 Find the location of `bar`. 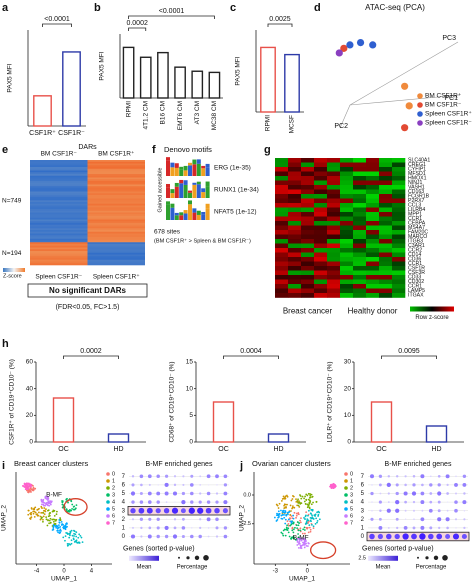

bar is located at coordinates (163, 75).